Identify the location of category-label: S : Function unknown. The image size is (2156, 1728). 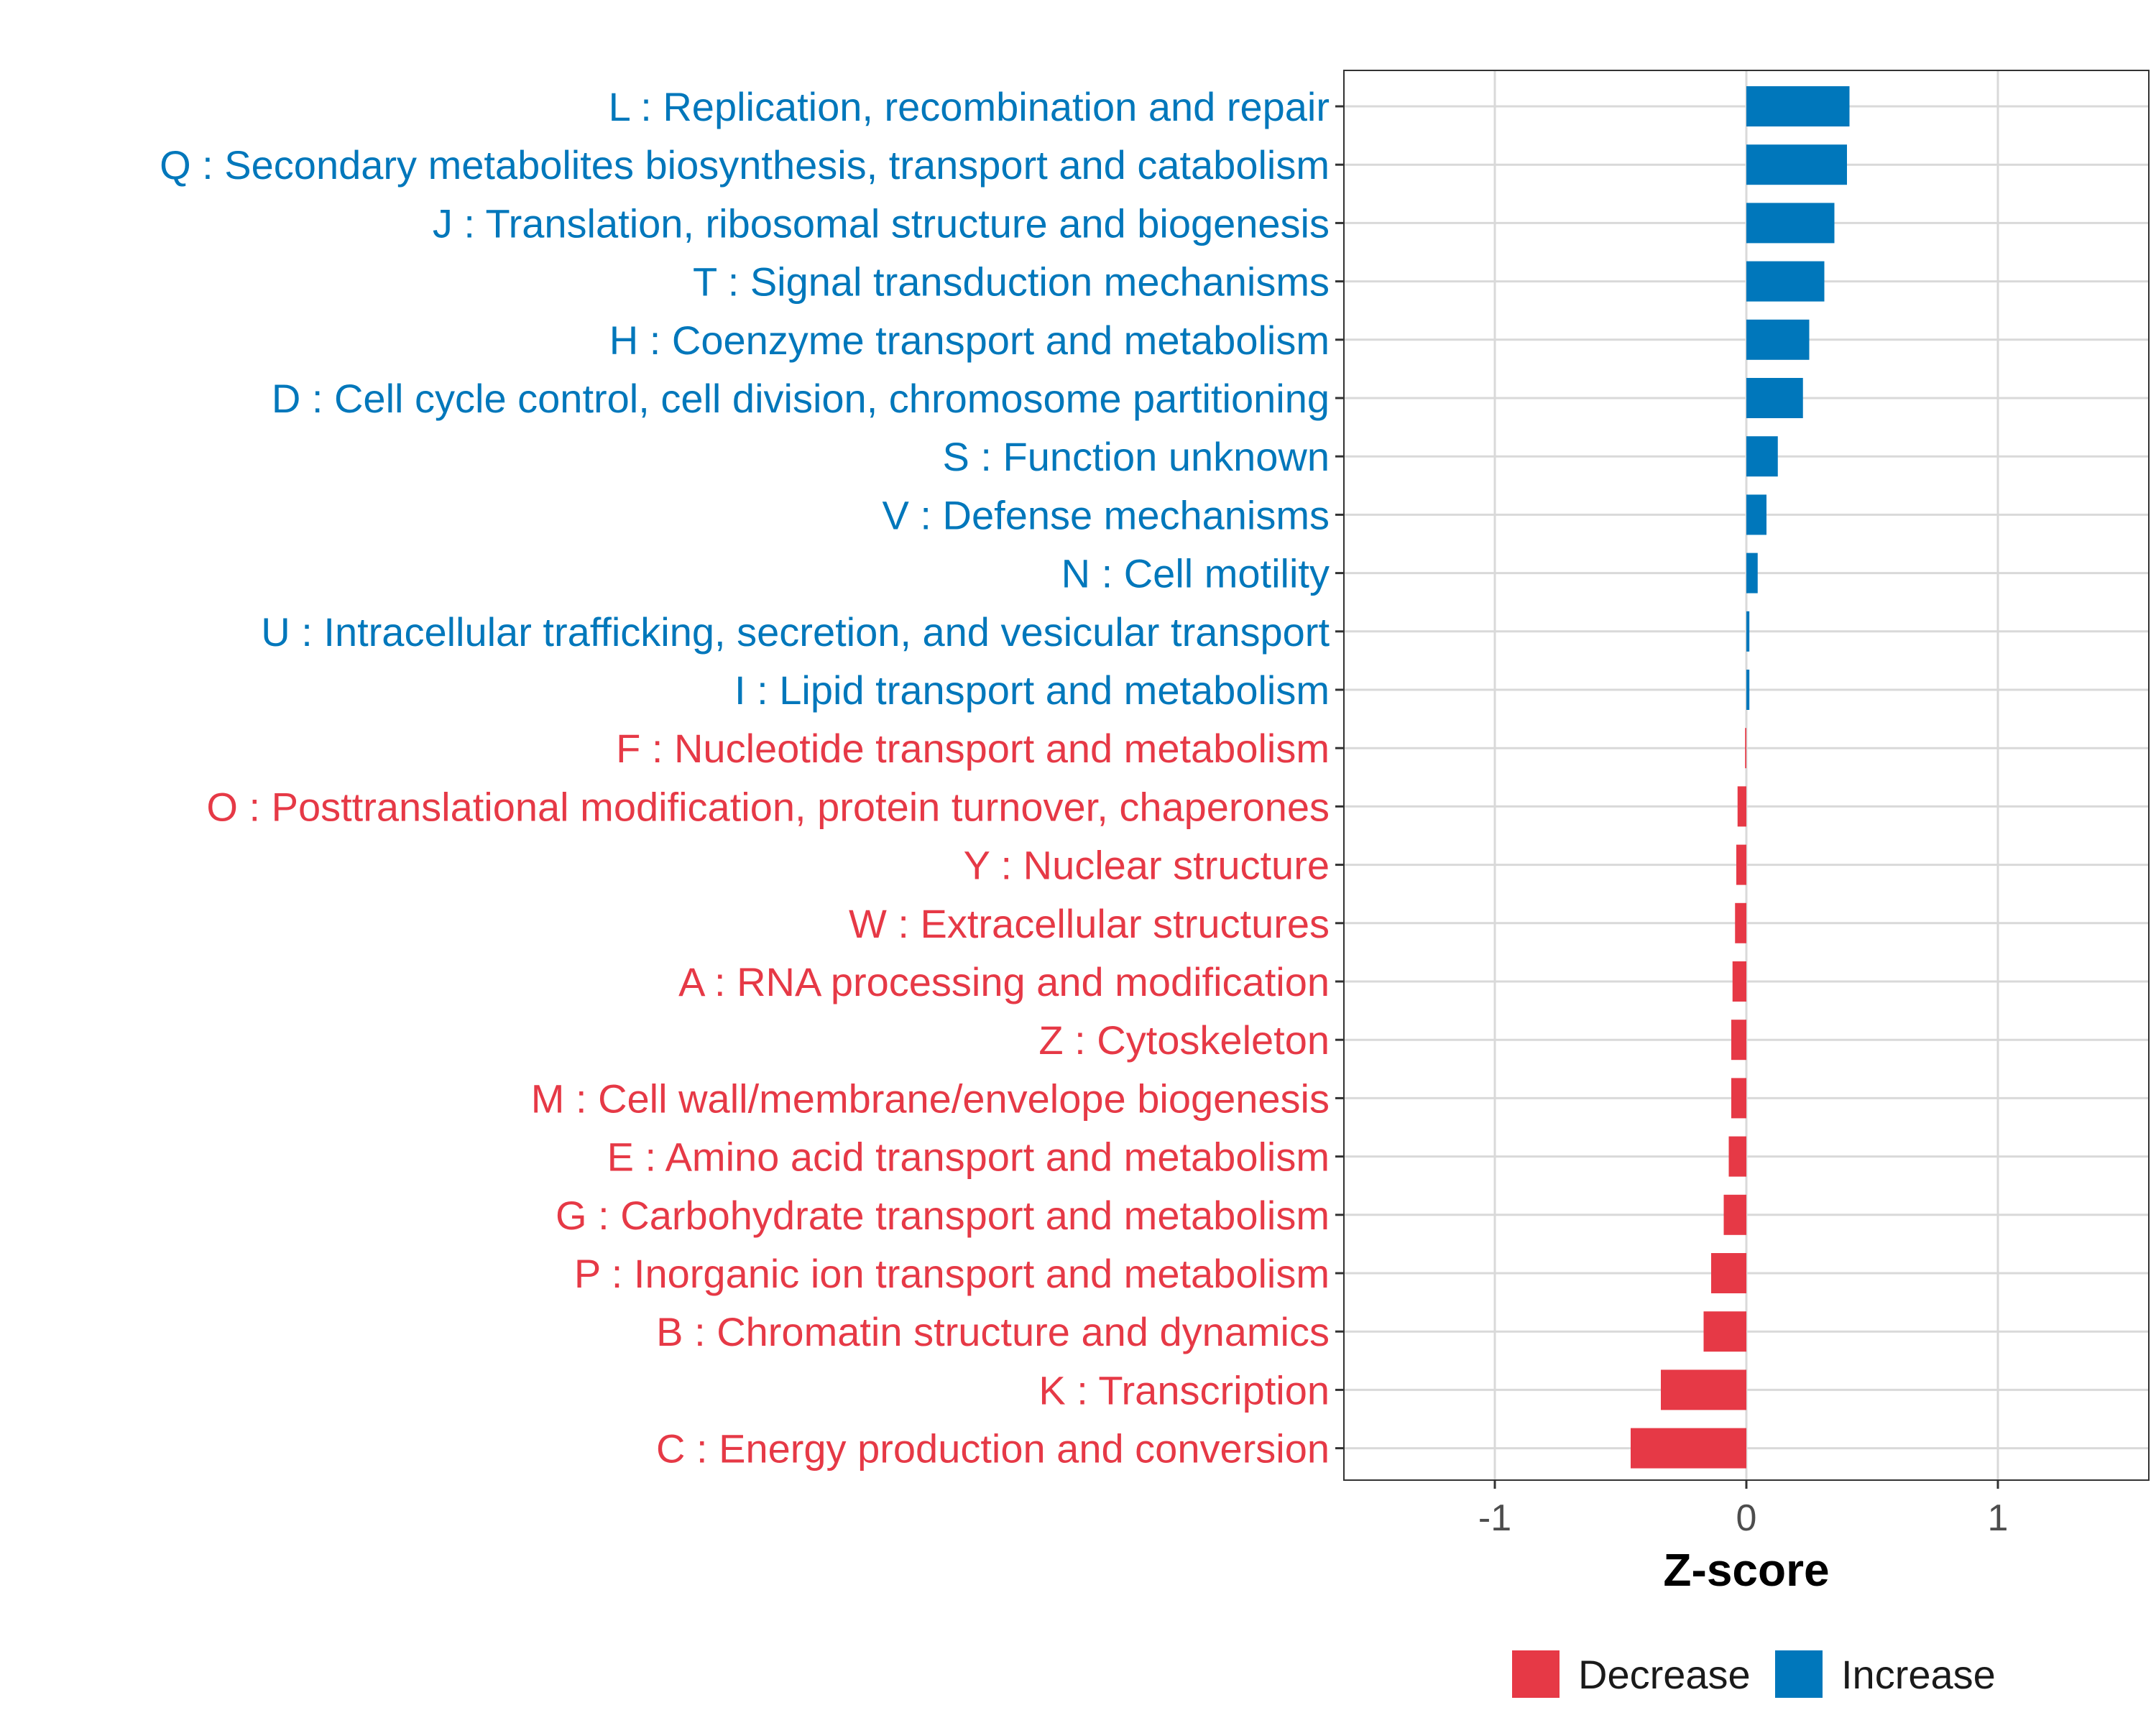
(1136, 457).